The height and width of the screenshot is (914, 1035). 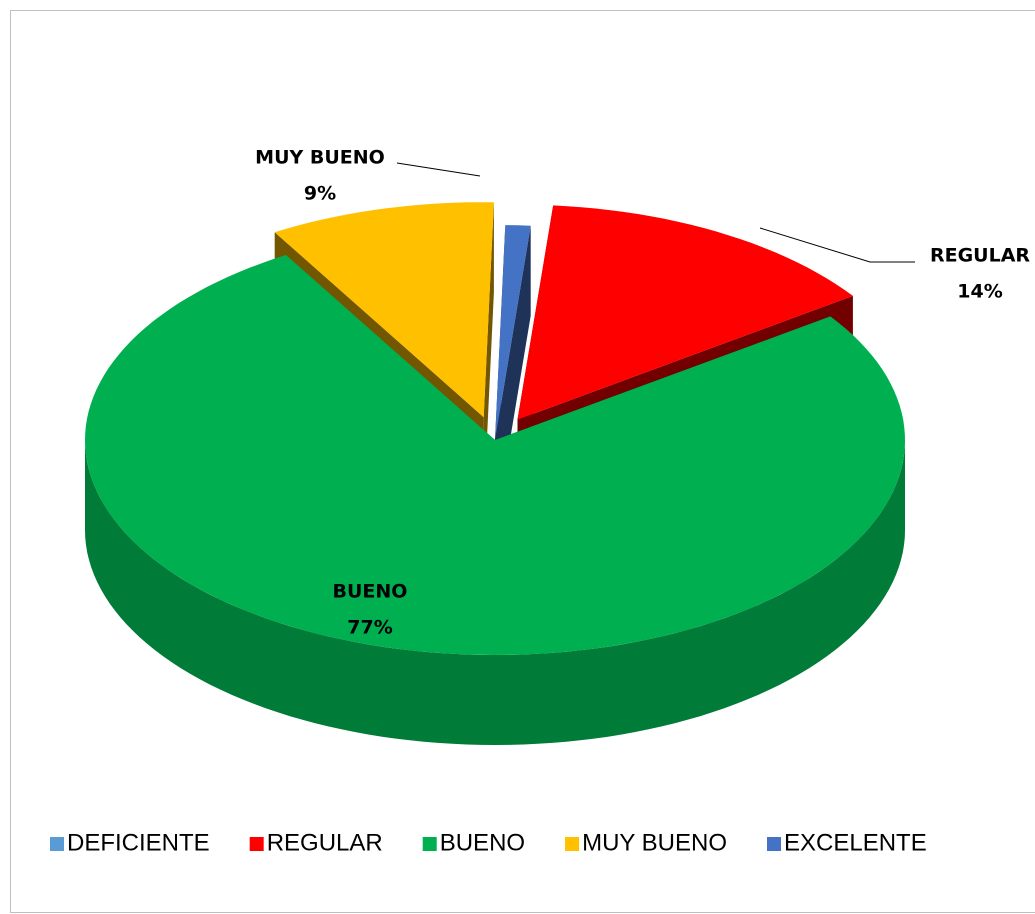 I want to click on data-label: 77%, so click(x=369, y=628).